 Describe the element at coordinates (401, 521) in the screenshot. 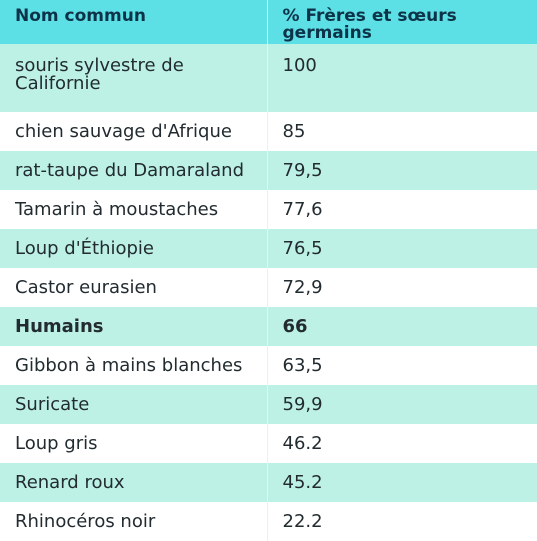

I see `cell-sibling-percent: 22.2` at that location.